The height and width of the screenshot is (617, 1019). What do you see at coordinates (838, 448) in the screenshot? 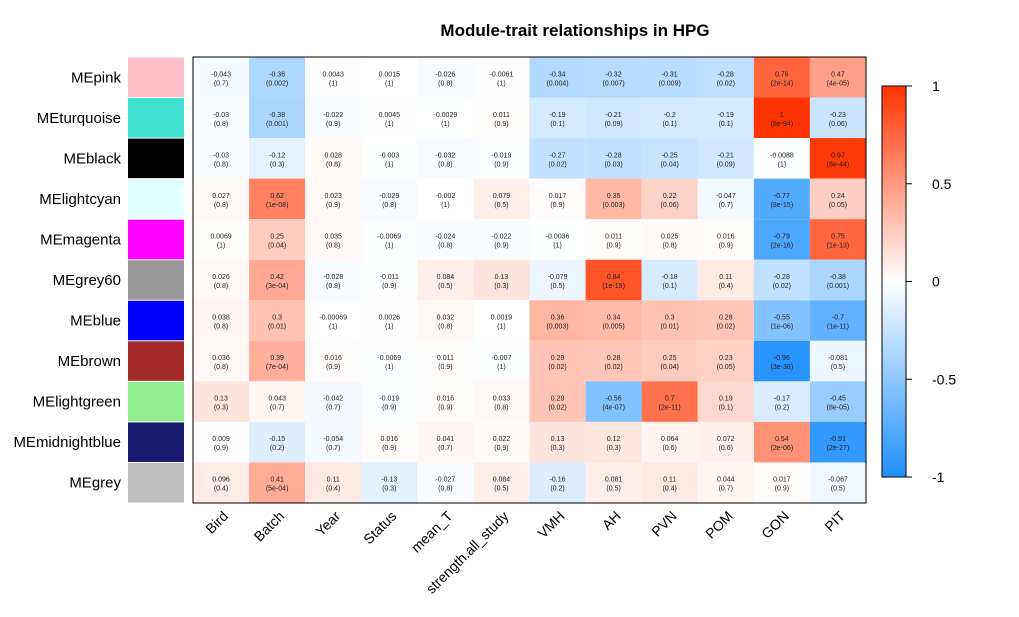
I see `cell-pvalue-label: (2e-27)` at bounding box center [838, 448].